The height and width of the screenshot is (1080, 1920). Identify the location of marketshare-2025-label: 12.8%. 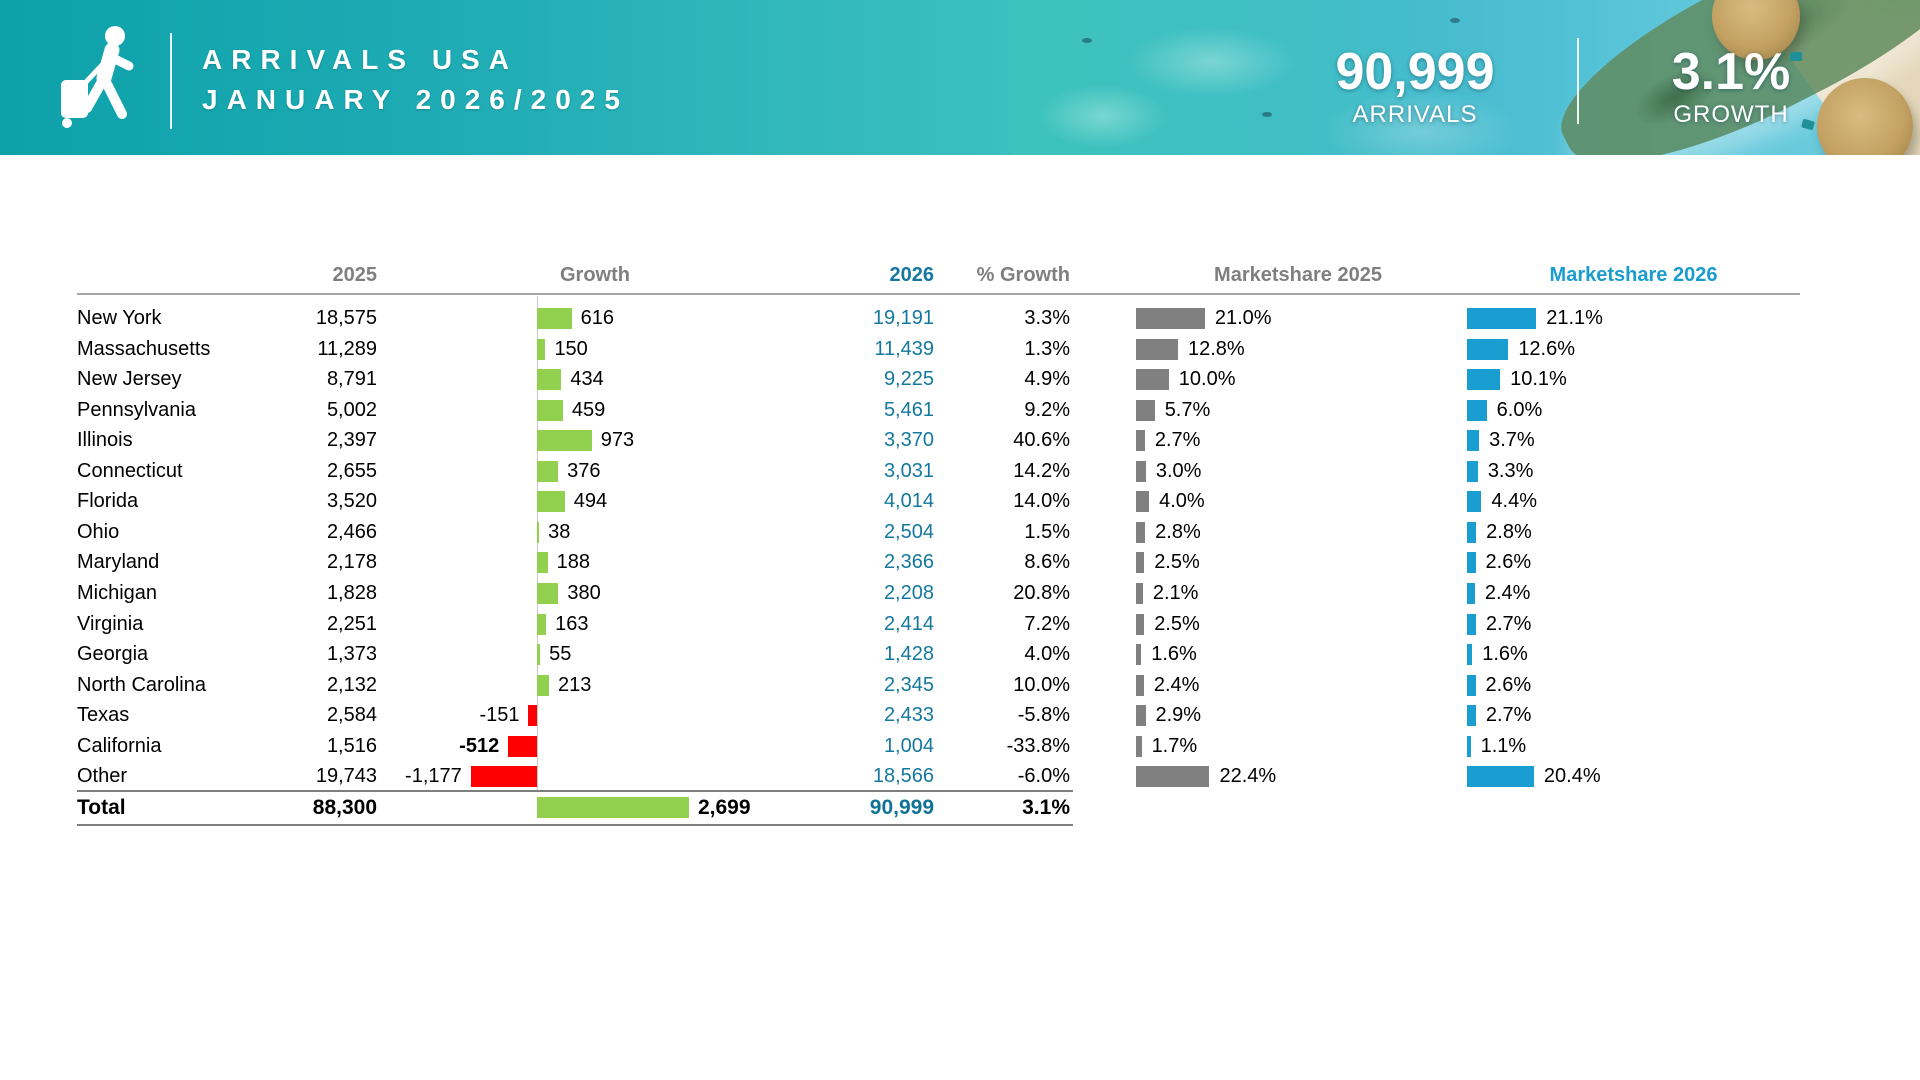
(1216, 348).